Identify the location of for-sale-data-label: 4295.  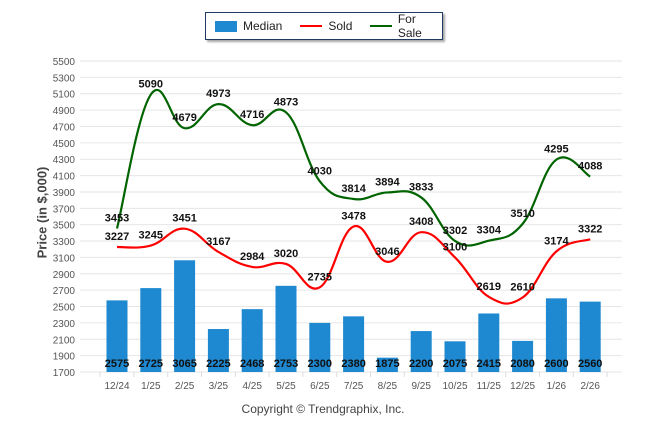
(556, 150).